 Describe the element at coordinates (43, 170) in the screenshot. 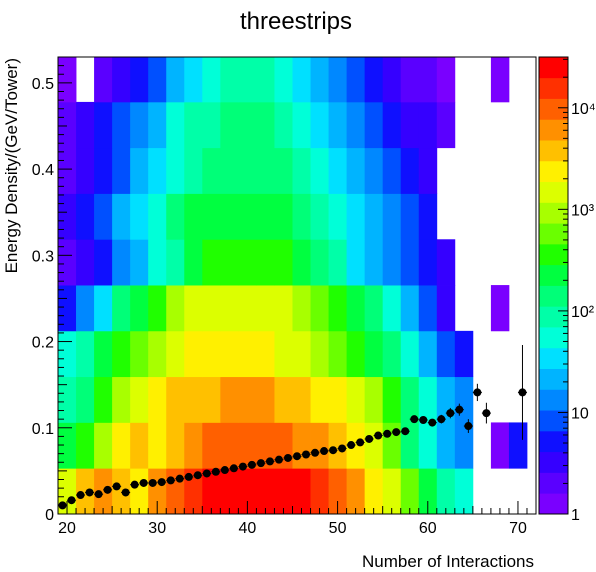

I see `y-tick-label: 0.4` at that location.